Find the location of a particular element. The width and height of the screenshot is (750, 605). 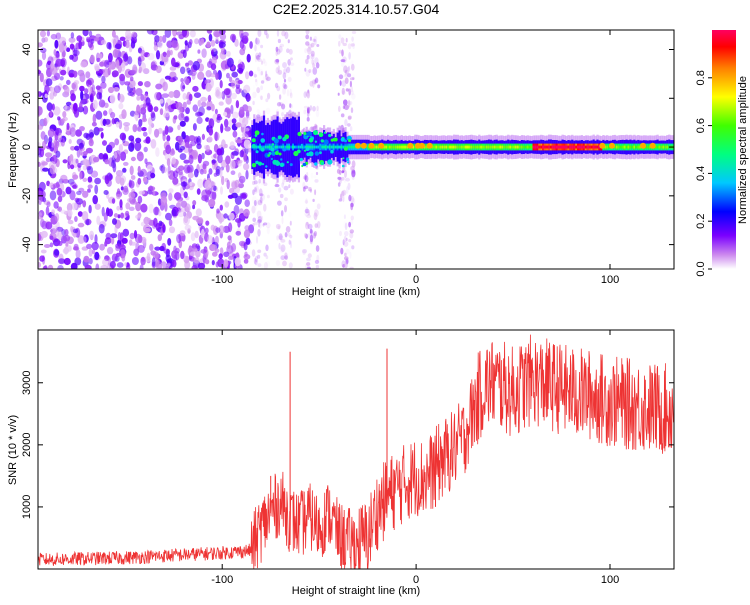

snr-x-label: Height of straight line (km) is located at coordinates (356, 591).